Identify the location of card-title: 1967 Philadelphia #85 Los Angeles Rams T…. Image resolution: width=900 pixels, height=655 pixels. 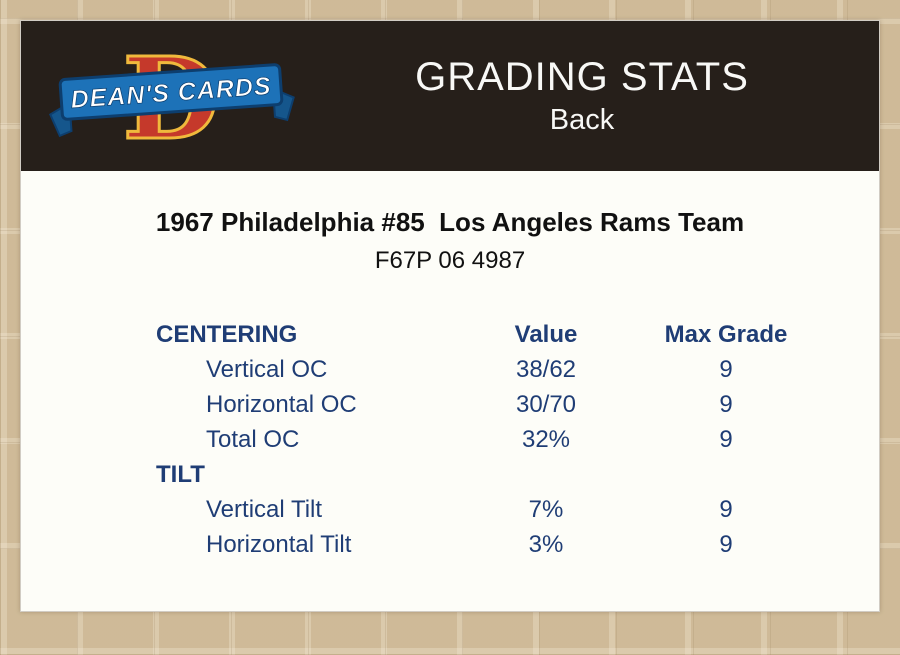
(450, 222).